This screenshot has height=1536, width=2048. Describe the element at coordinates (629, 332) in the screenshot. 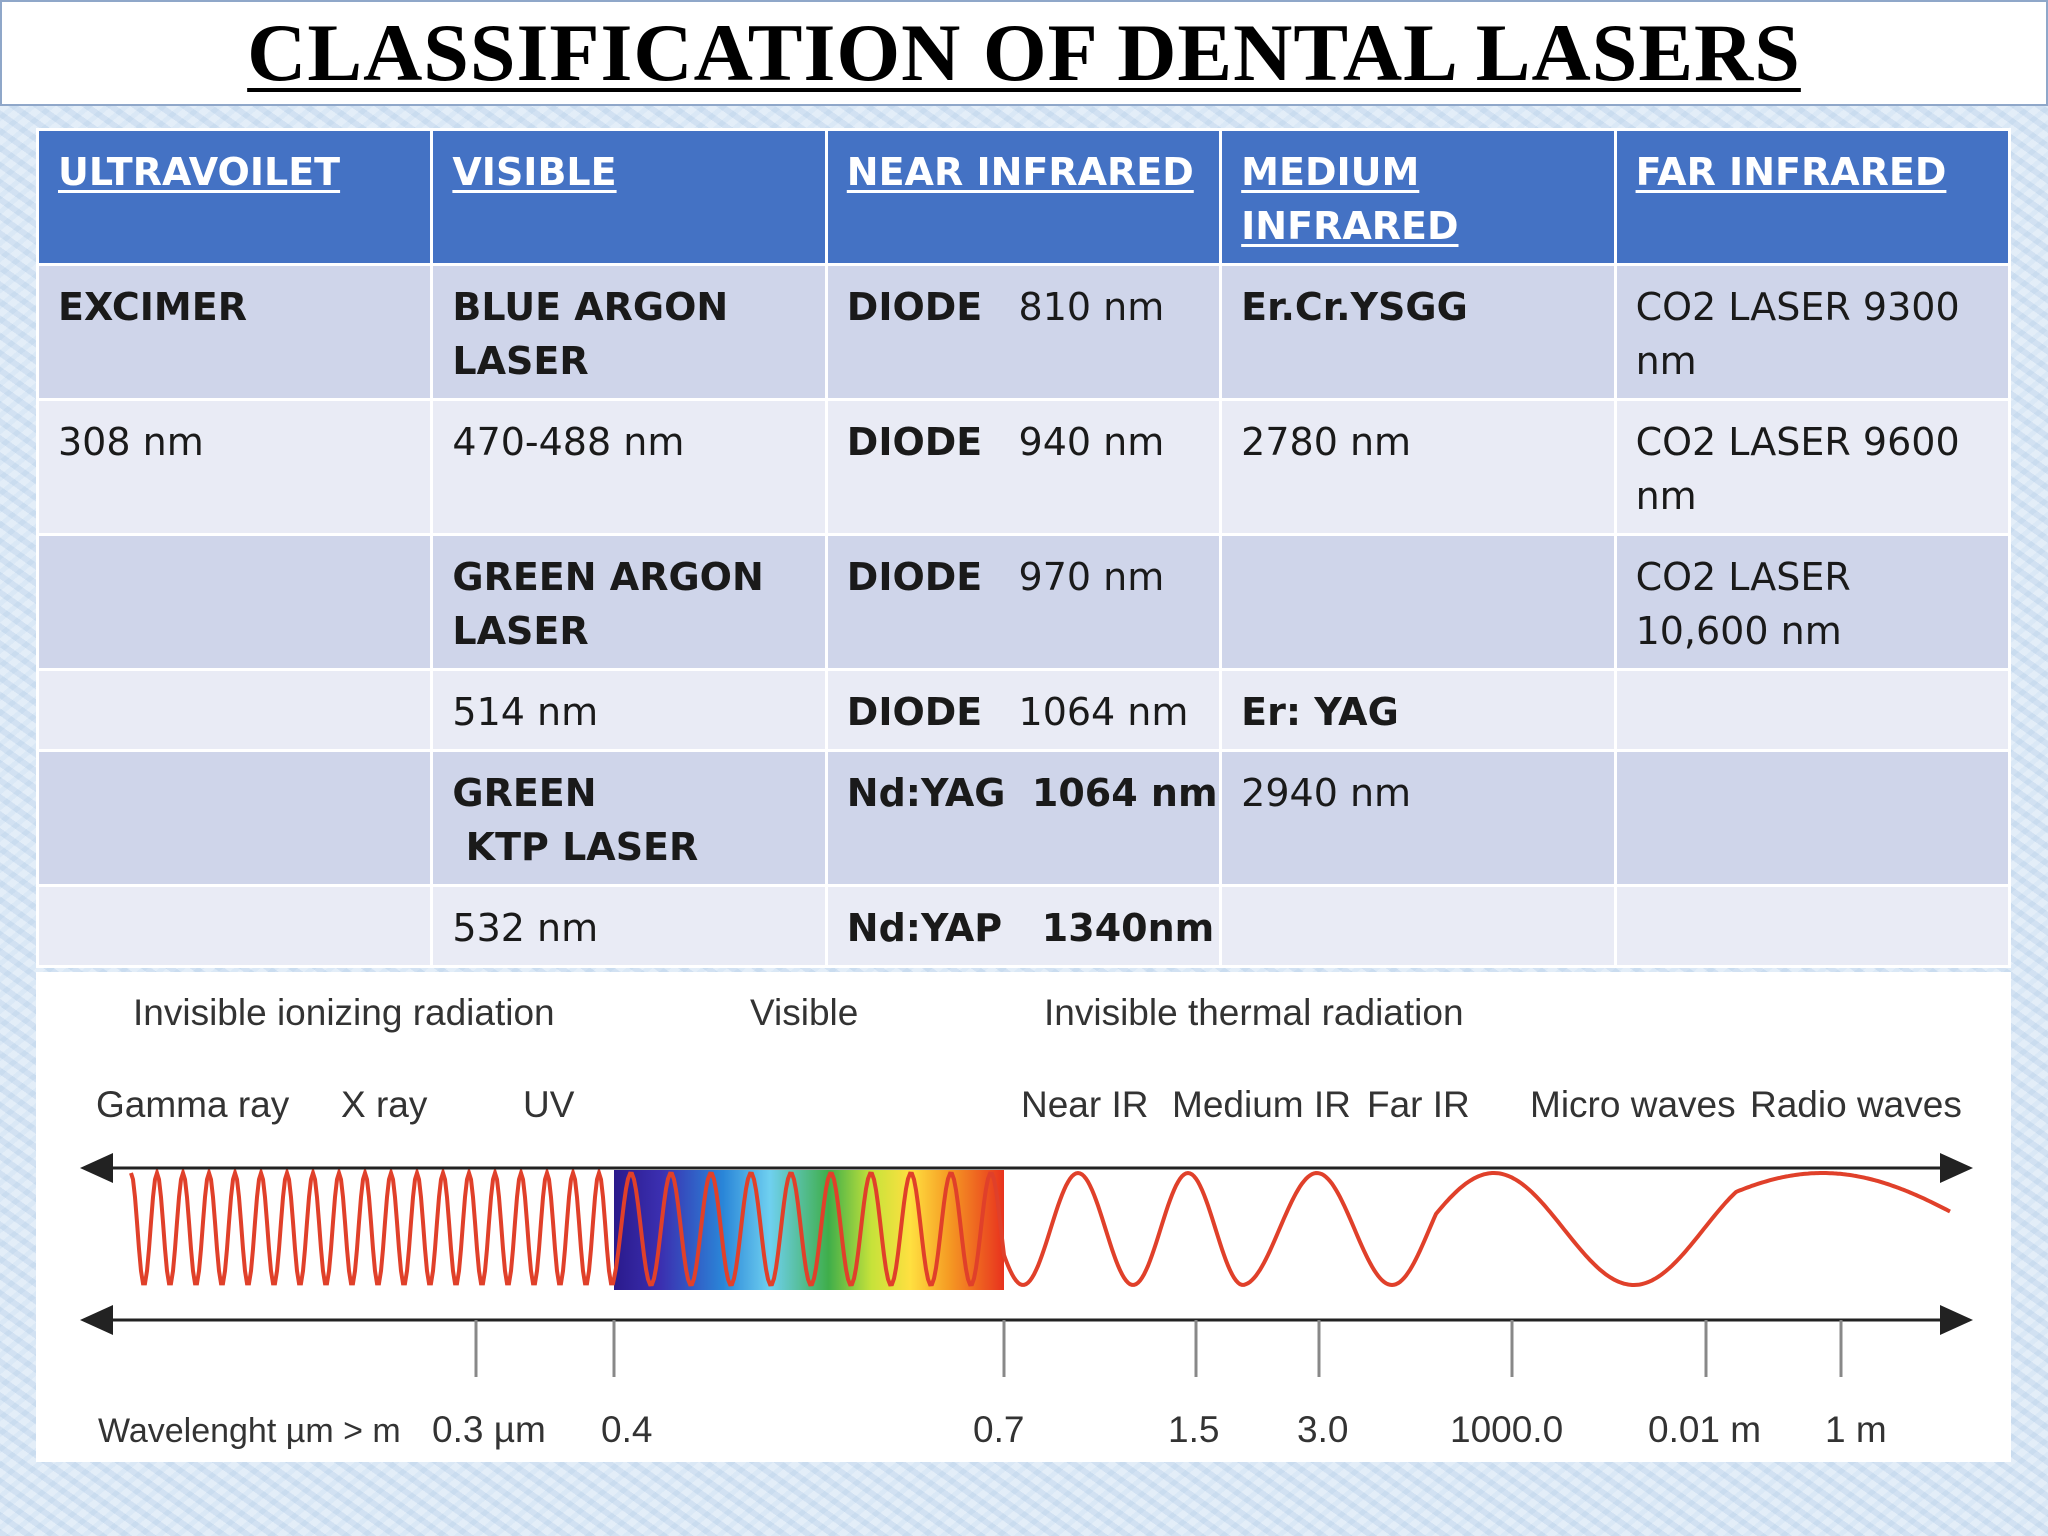

I see `table-cell: BLUE ARGON LASER` at that location.